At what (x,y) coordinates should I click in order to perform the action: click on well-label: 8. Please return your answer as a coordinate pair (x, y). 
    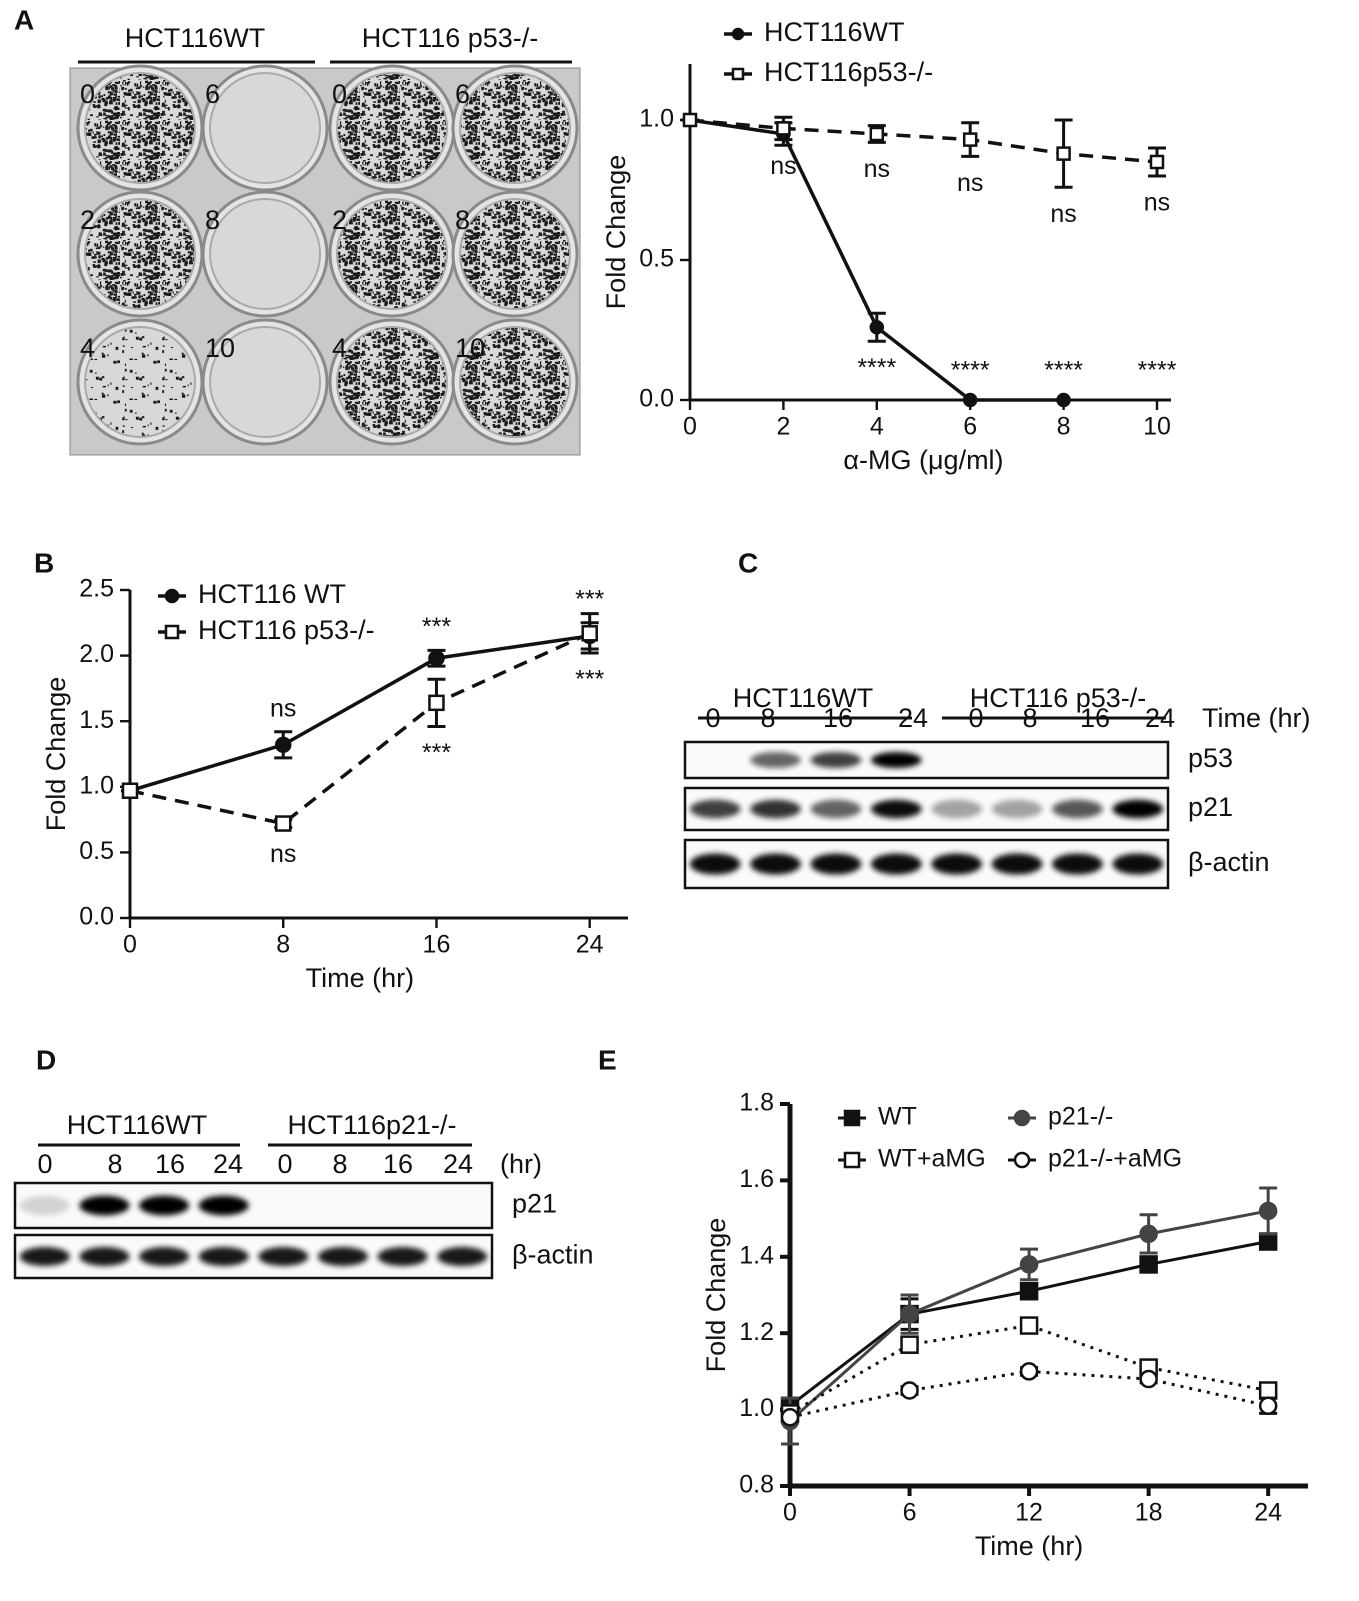
    Looking at the image, I should click on (462, 220).